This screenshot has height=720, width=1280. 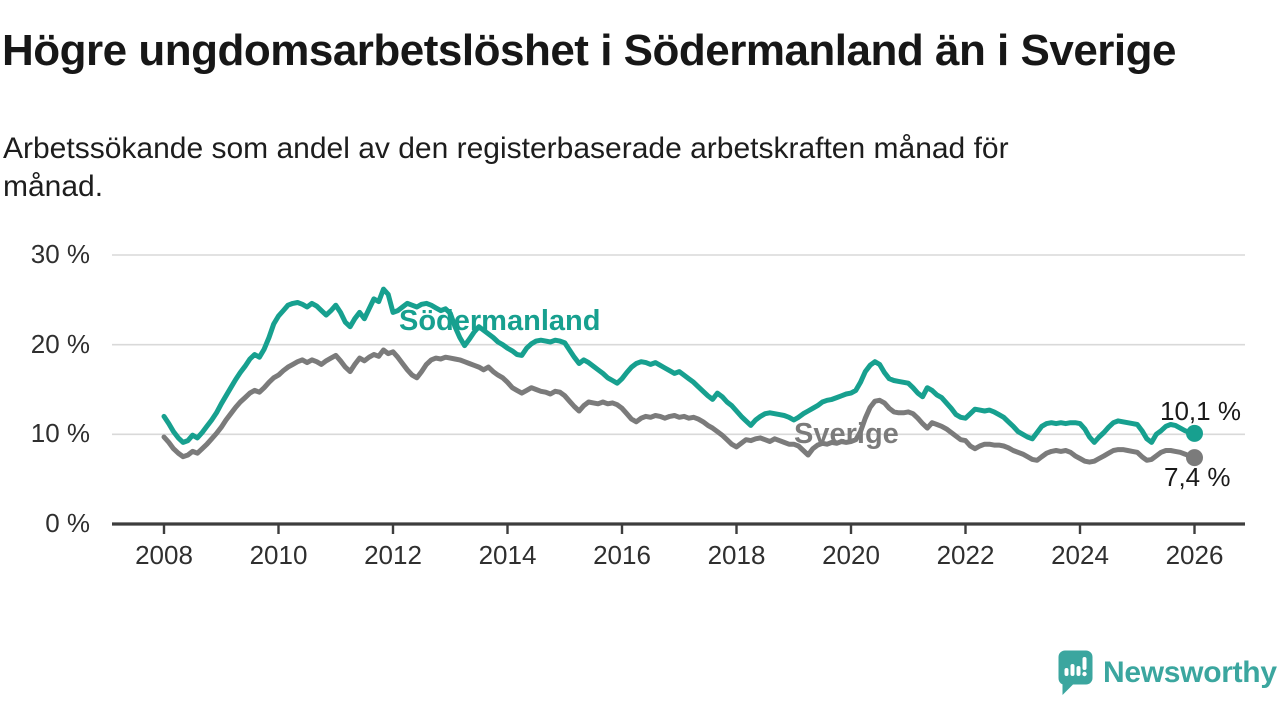 What do you see at coordinates (60, 343) in the screenshot?
I see `y-axis-tick-label: 20 %` at bounding box center [60, 343].